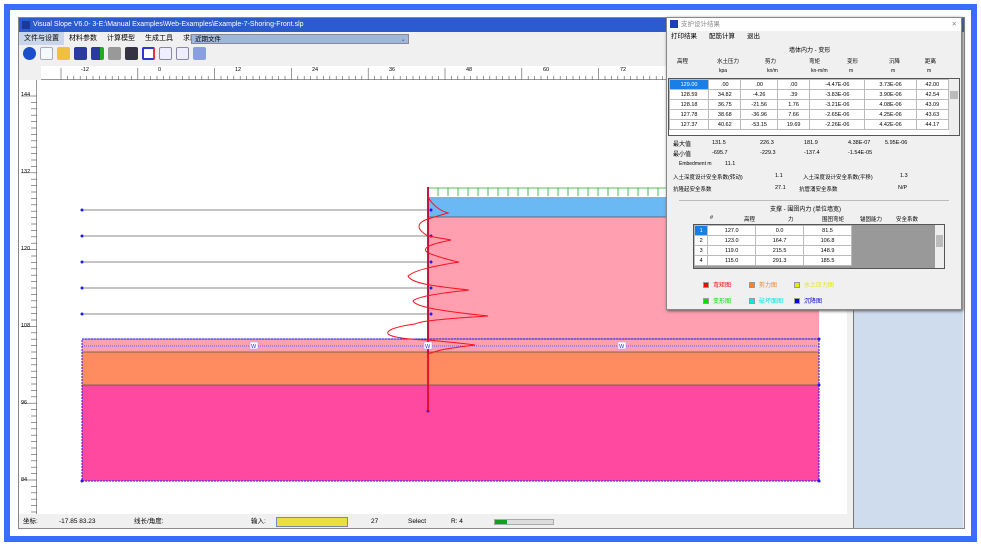 The image size is (981, 546). Describe the element at coordinates (682, 155) in the screenshot. I see `min-label: 最小值` at that location.